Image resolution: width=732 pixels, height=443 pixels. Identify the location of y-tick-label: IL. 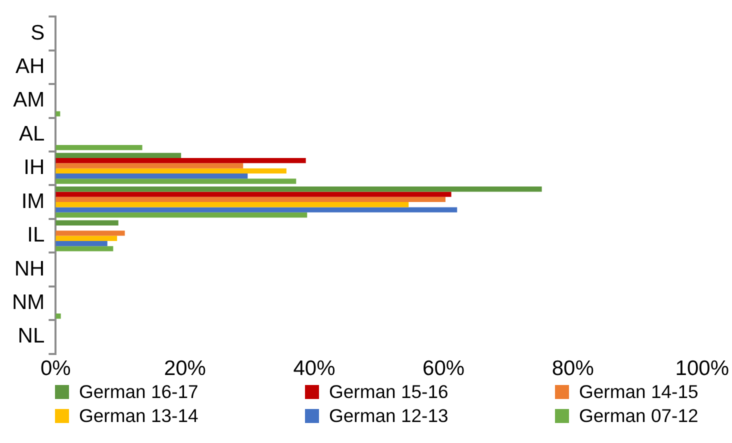
(36, 235).